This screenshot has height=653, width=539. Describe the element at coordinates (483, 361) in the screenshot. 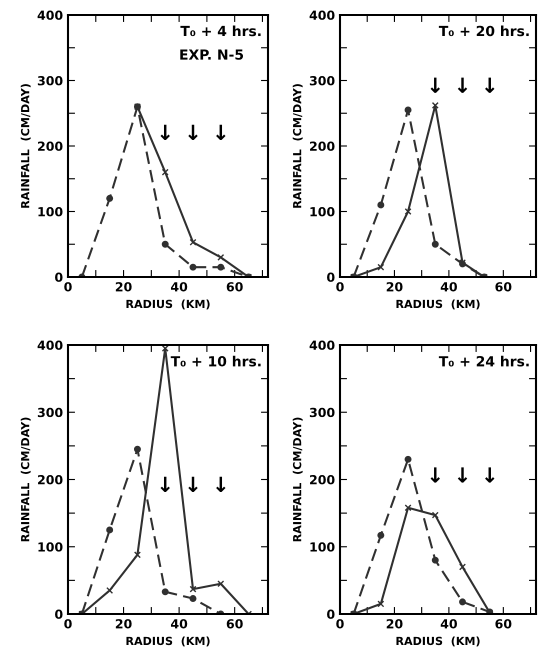

I see `text: T₀ + 24 hrs.` at that location.